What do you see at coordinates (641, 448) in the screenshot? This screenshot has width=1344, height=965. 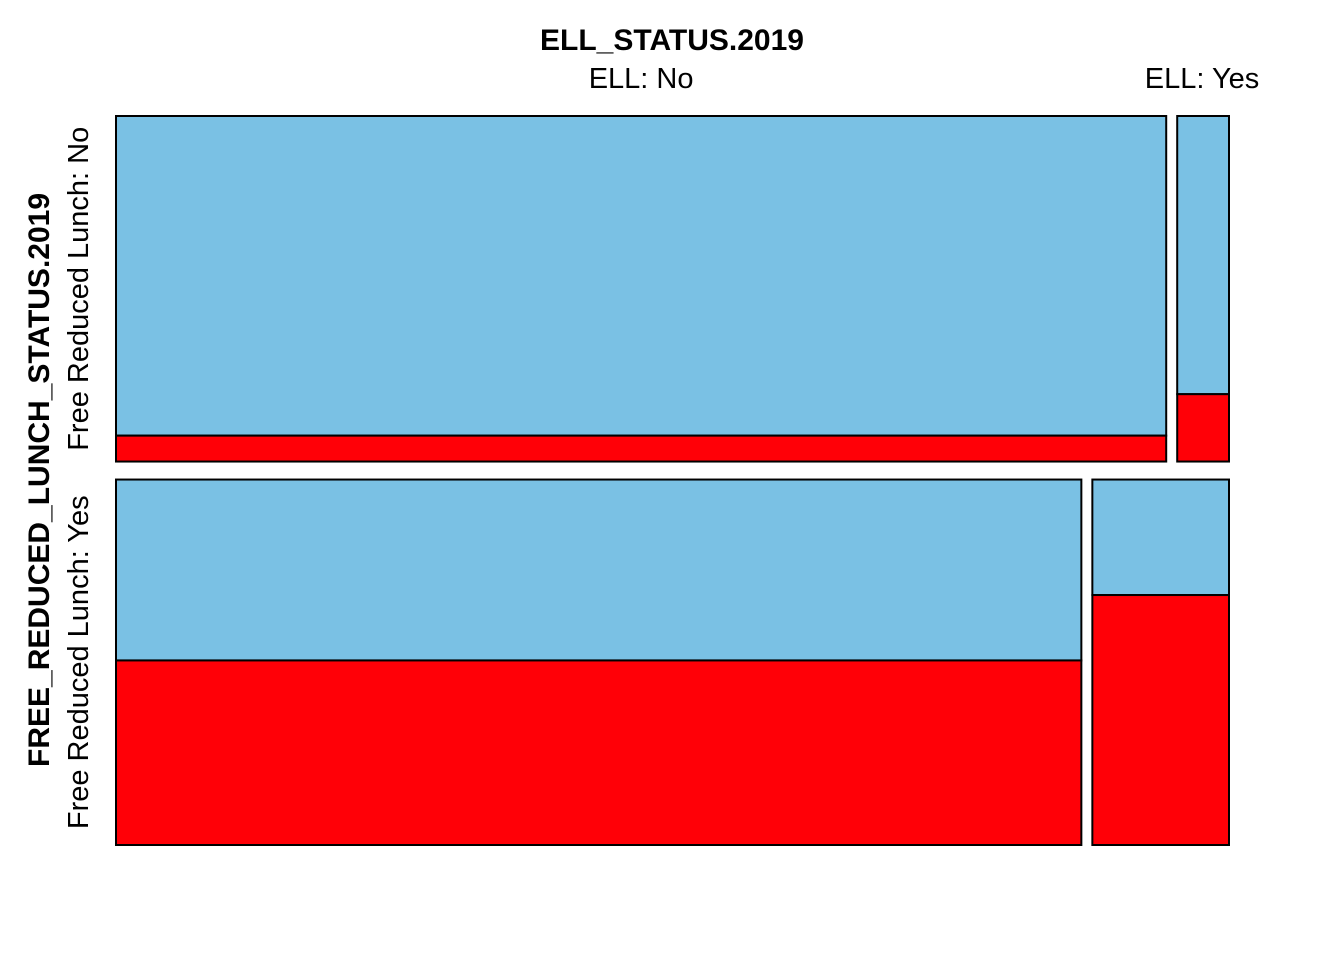 I see `mosaic-tile-r0-c0-lower` at bounding box center [641, 448].